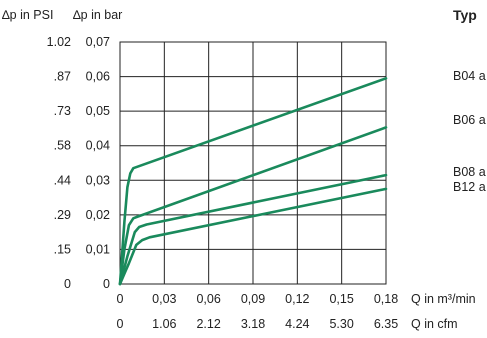 The height and width of the screenshot is (338, 487). Describe the element at coordinates (98, 42) in the screenshot. I see `y-tick-label-bar: 0,07` at that location.